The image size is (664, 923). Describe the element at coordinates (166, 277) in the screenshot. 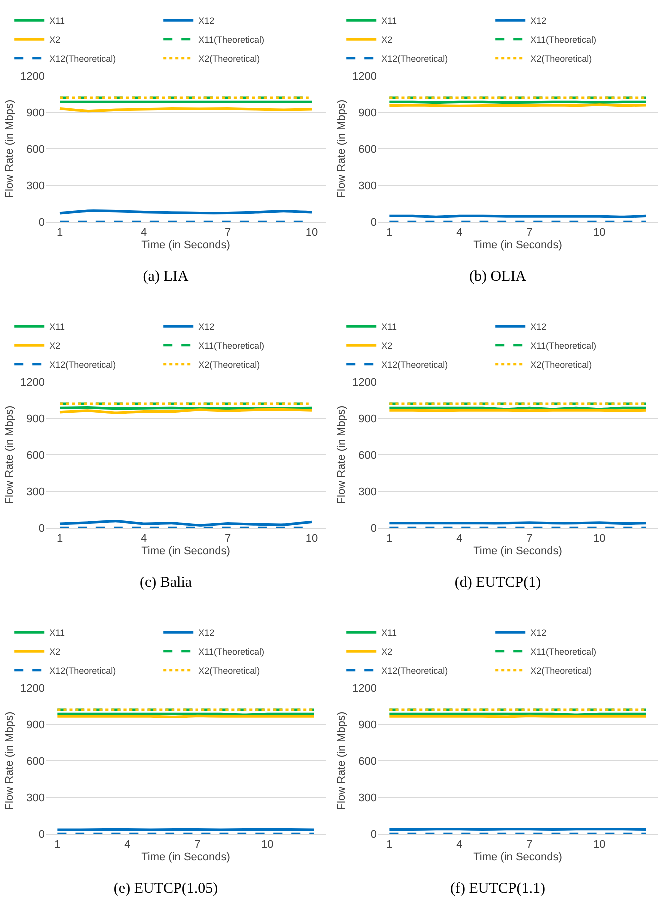

I see `text: (a) LIA` at that location.